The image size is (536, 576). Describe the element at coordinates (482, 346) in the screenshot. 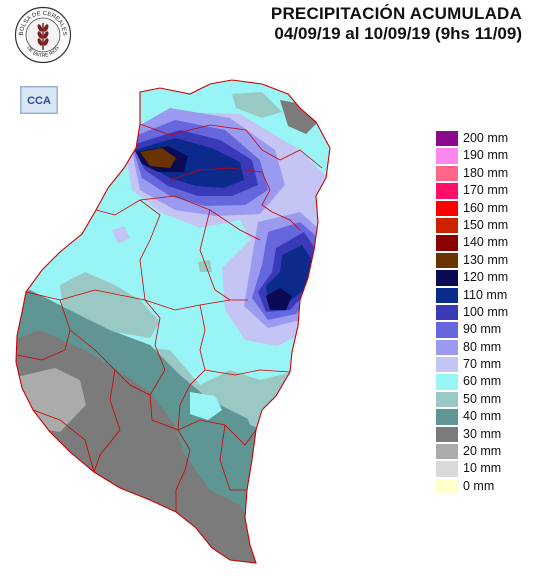

I see `legend-label: 80 mm` at that location.